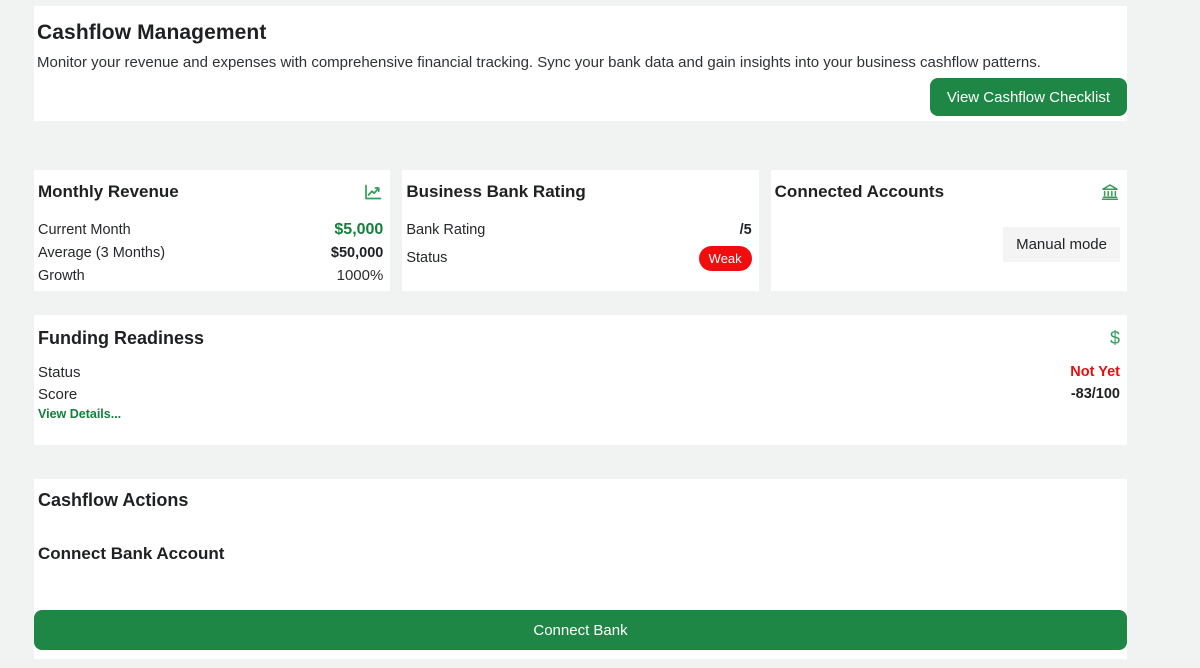 The width and height of the screenshot is (1200, 668). Describe the element at coordinates (579, 372) in the screenshot. I see `funding-status-row: Status Not Yet` at that location.